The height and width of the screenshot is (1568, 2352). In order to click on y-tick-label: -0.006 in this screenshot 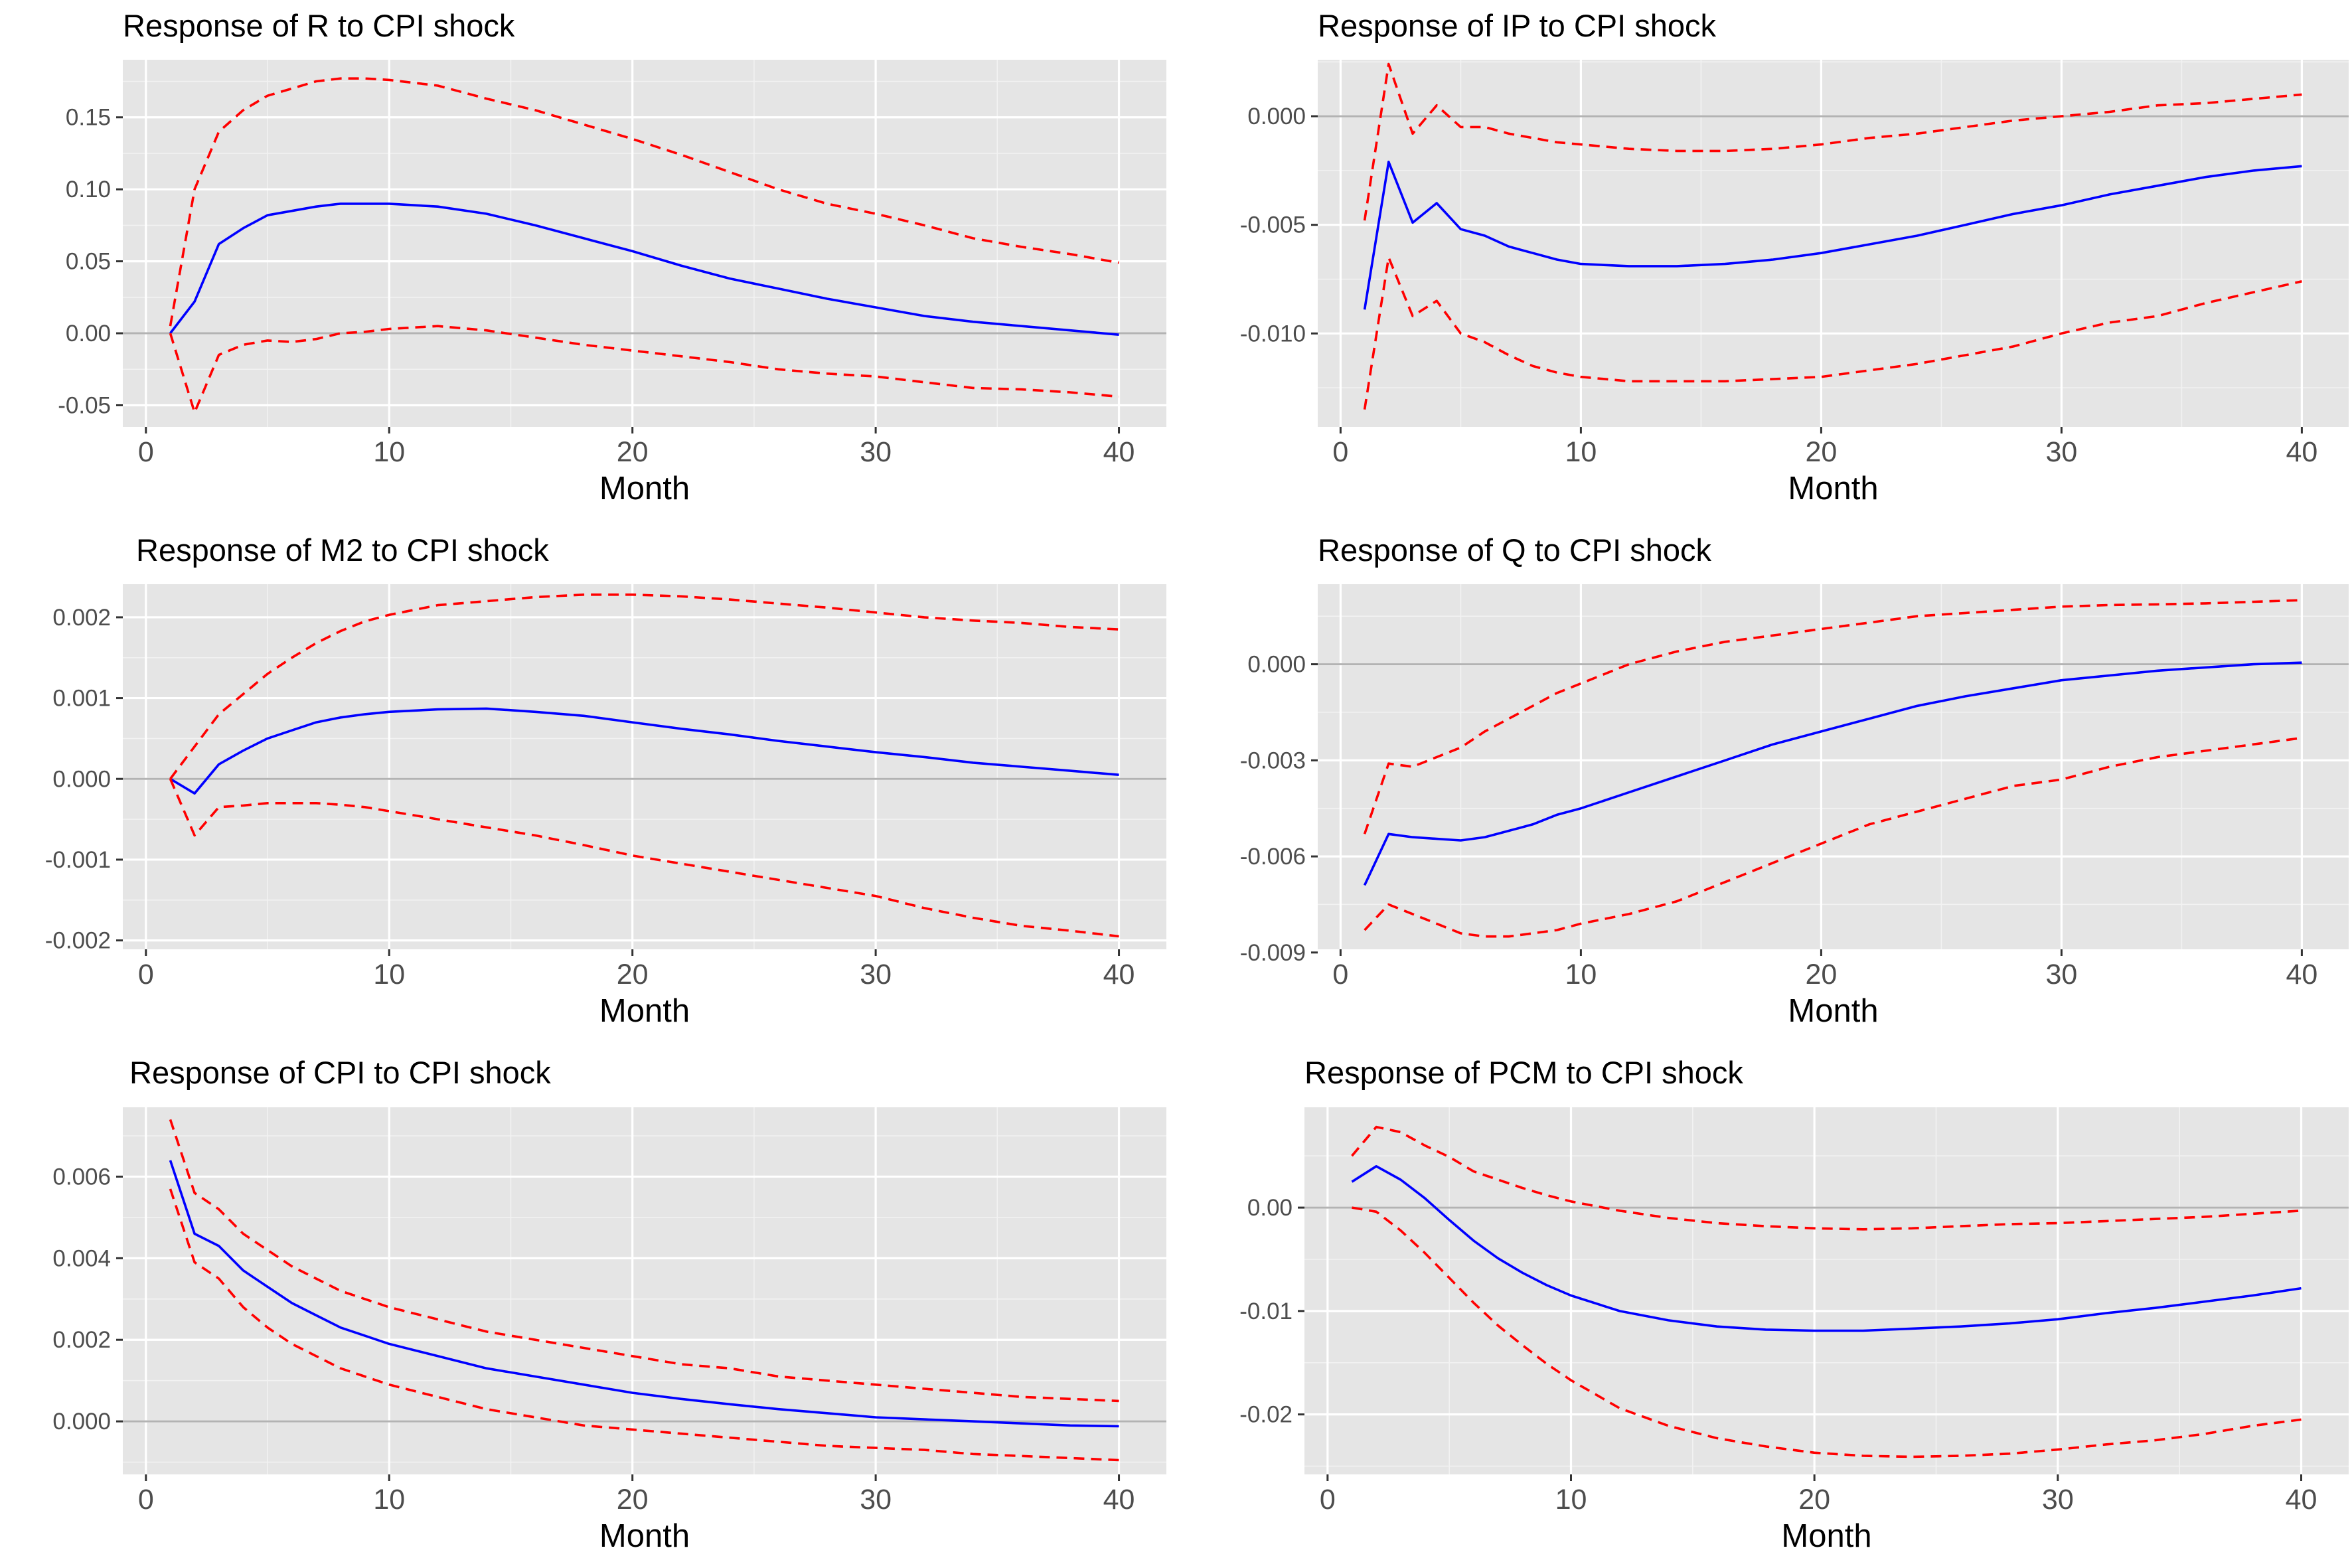, I will do `click(1273, 857)`.